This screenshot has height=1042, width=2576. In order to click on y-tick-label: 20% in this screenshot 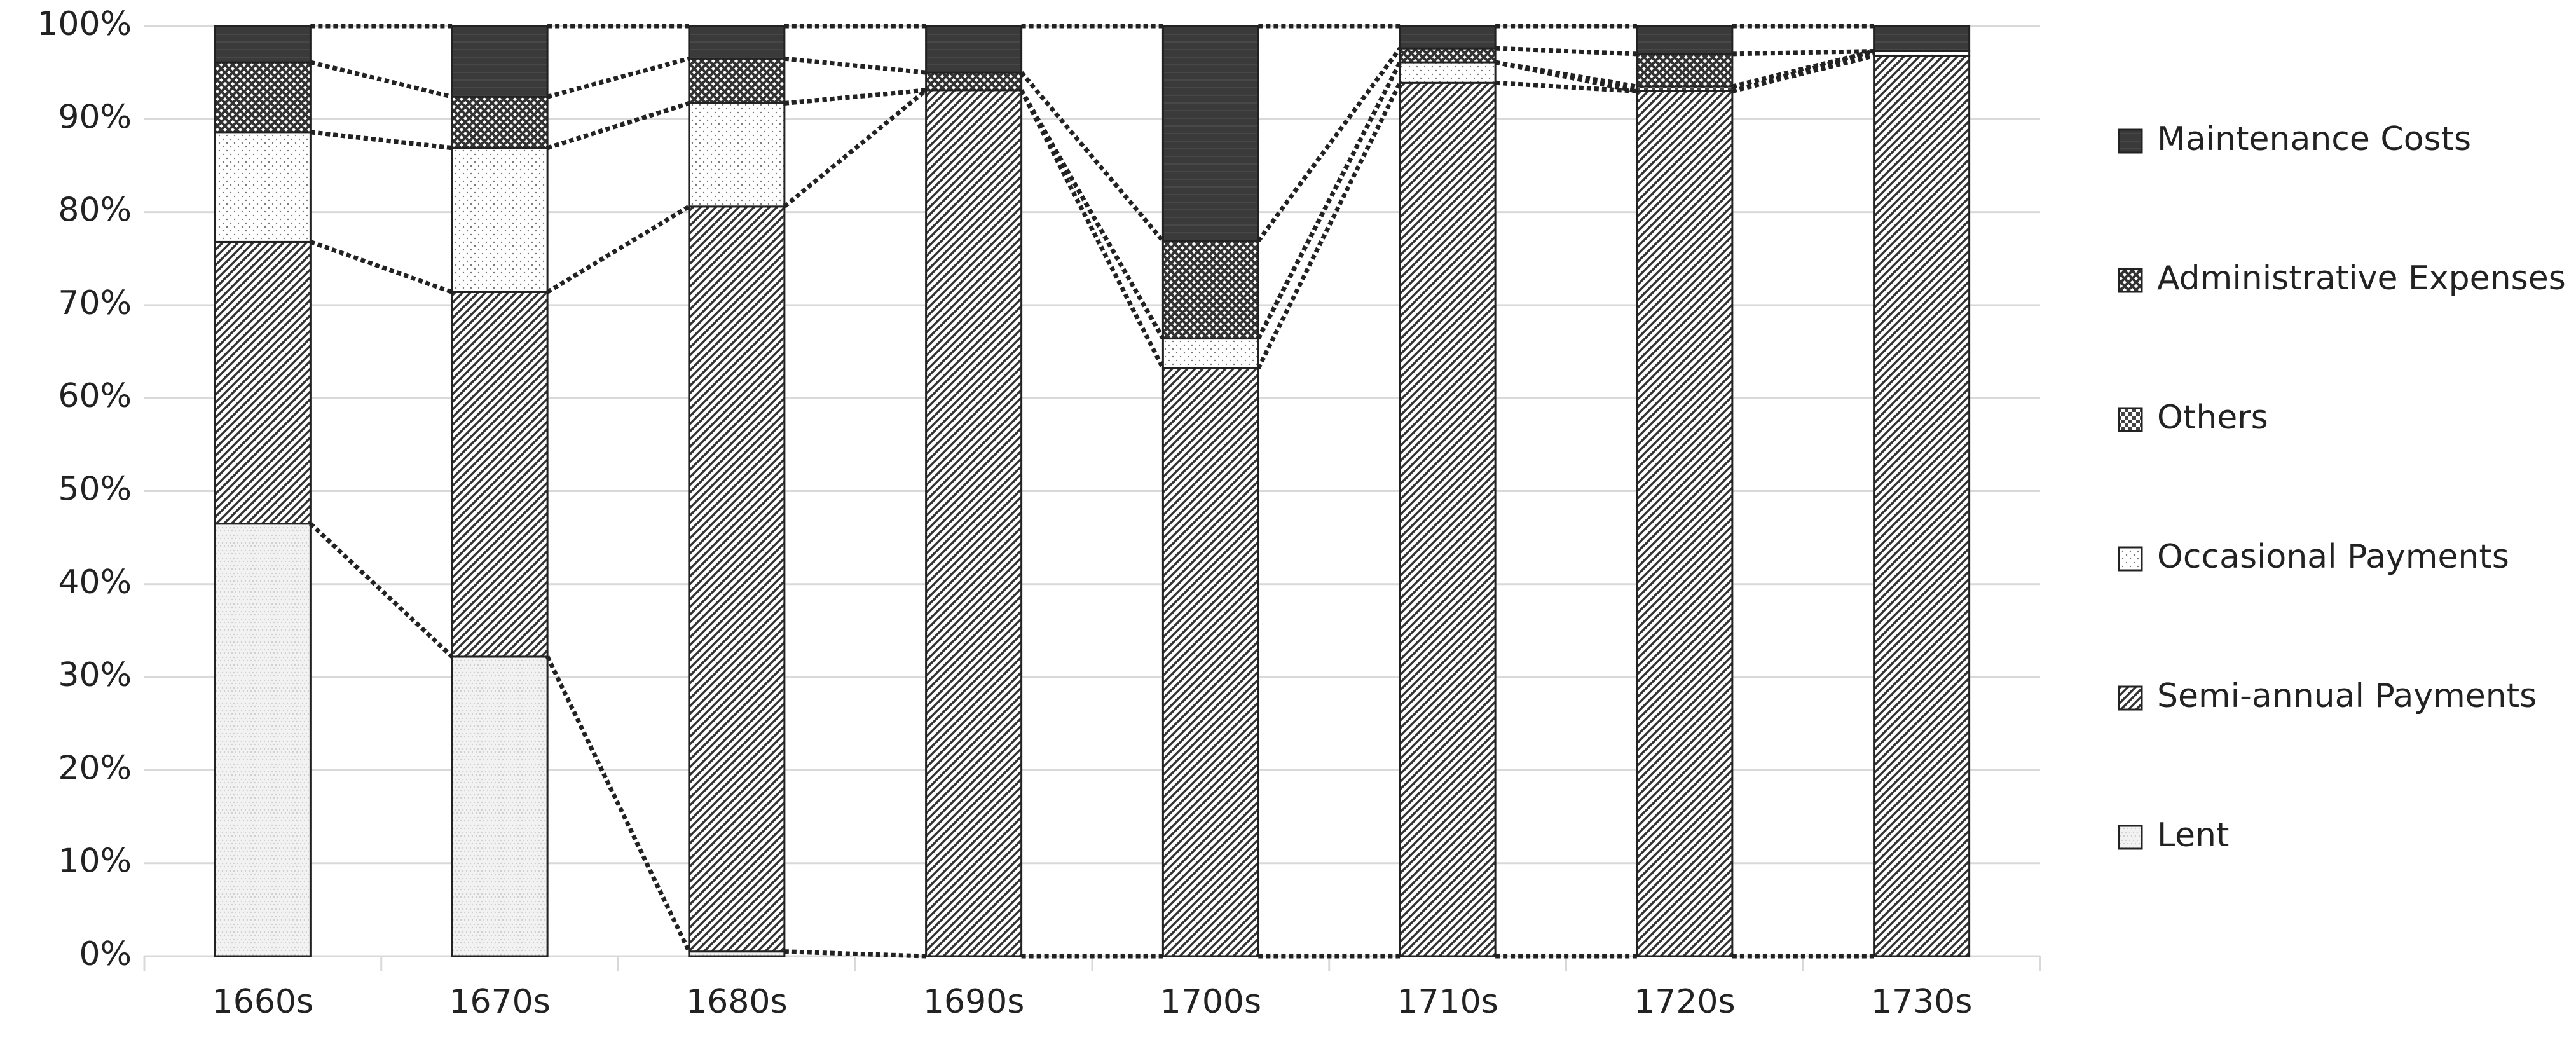, I will do `click(95, 768)`.